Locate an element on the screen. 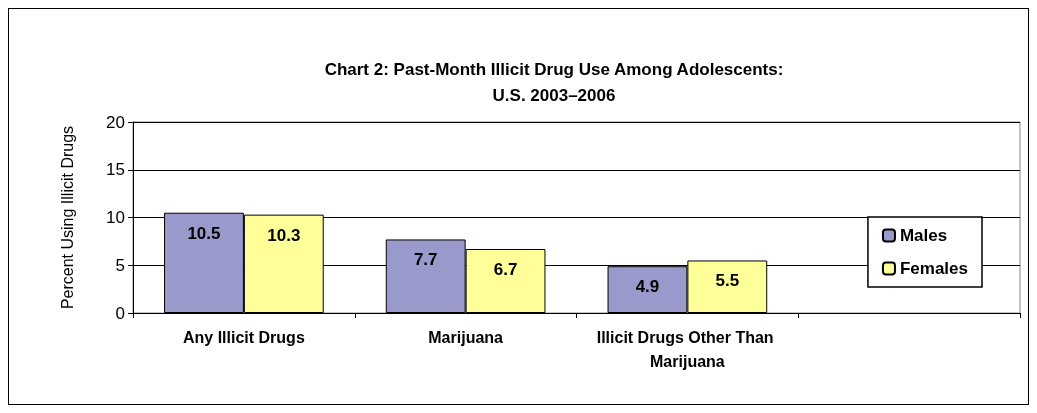 The height and width of the screenshot is (413, 1037). data-label: 10.5 is located at coordinates (204, 233).